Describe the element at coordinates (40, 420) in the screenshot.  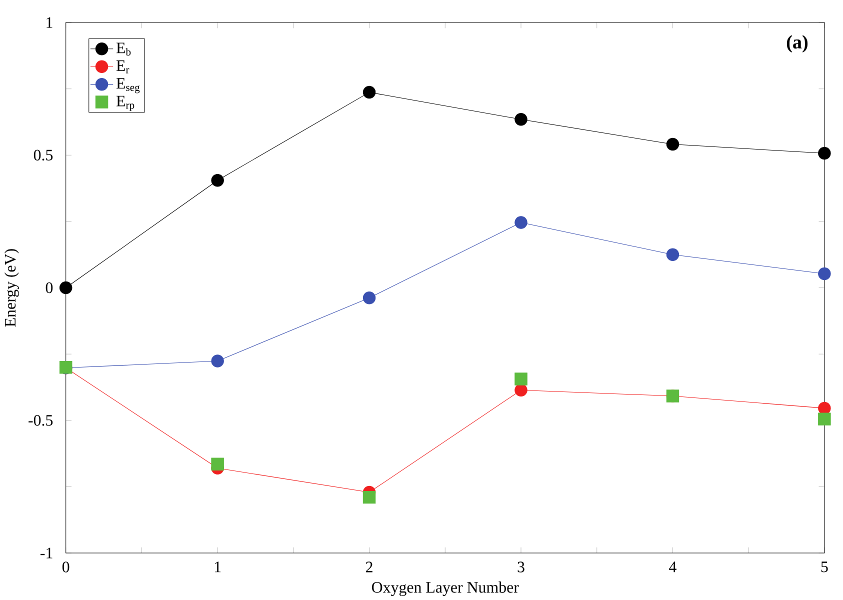
I see `y-tick-label: -0.5` at that location.